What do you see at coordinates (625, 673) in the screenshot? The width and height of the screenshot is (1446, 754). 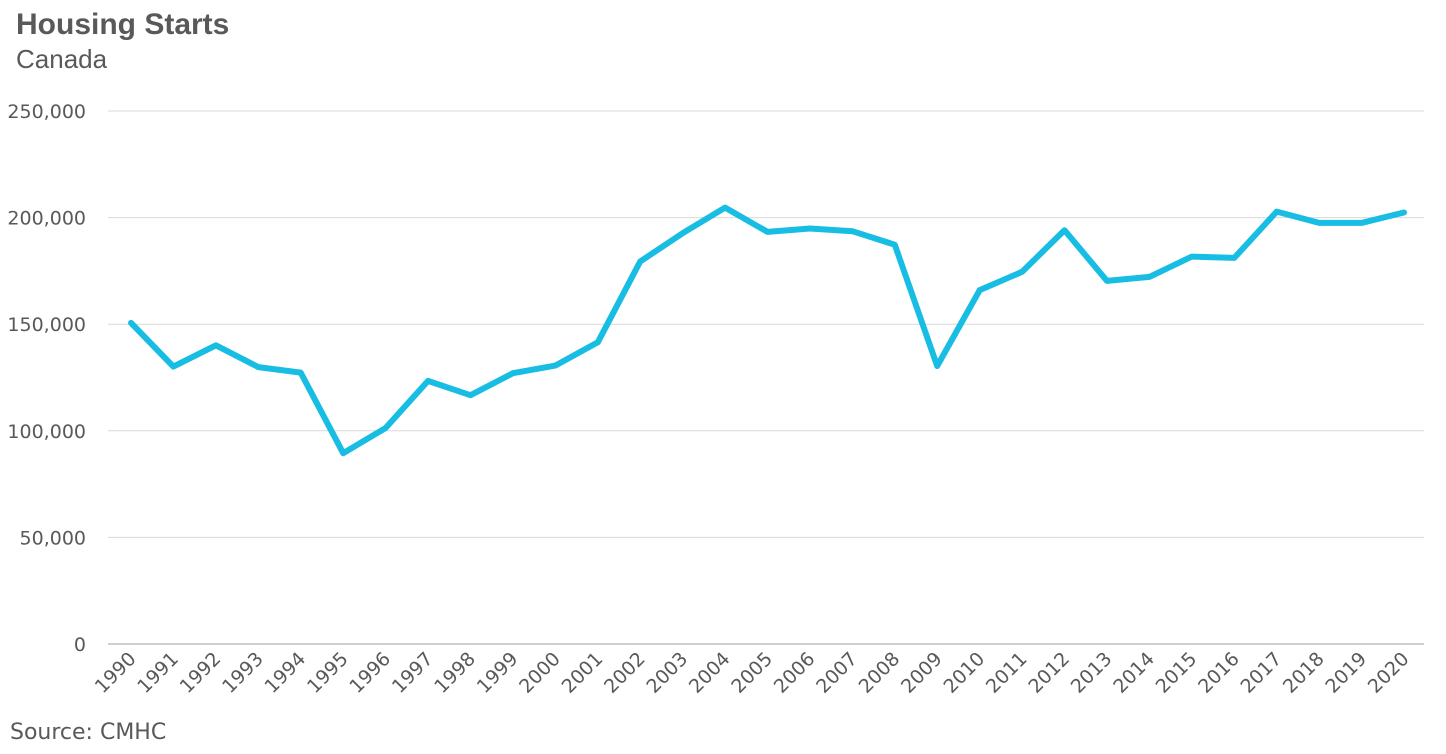 I see `x-tick-label: 2002` at bounding box center [625, 673].